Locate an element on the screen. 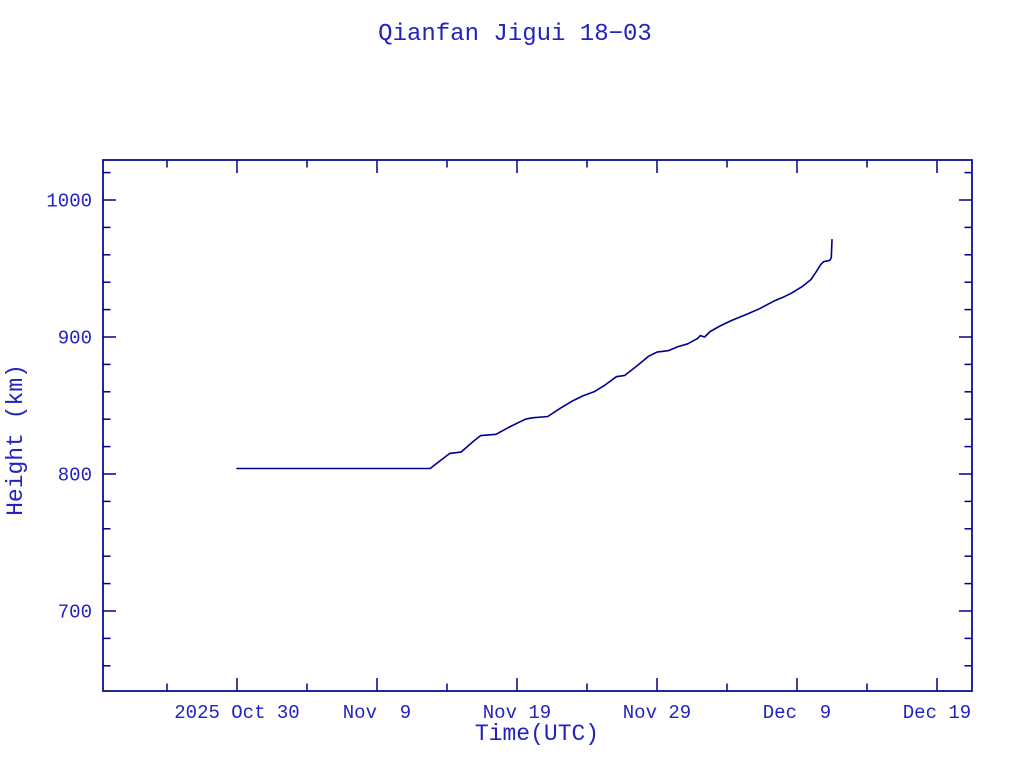  y-tick-label: 1000 is located at coordinates (69, 202).